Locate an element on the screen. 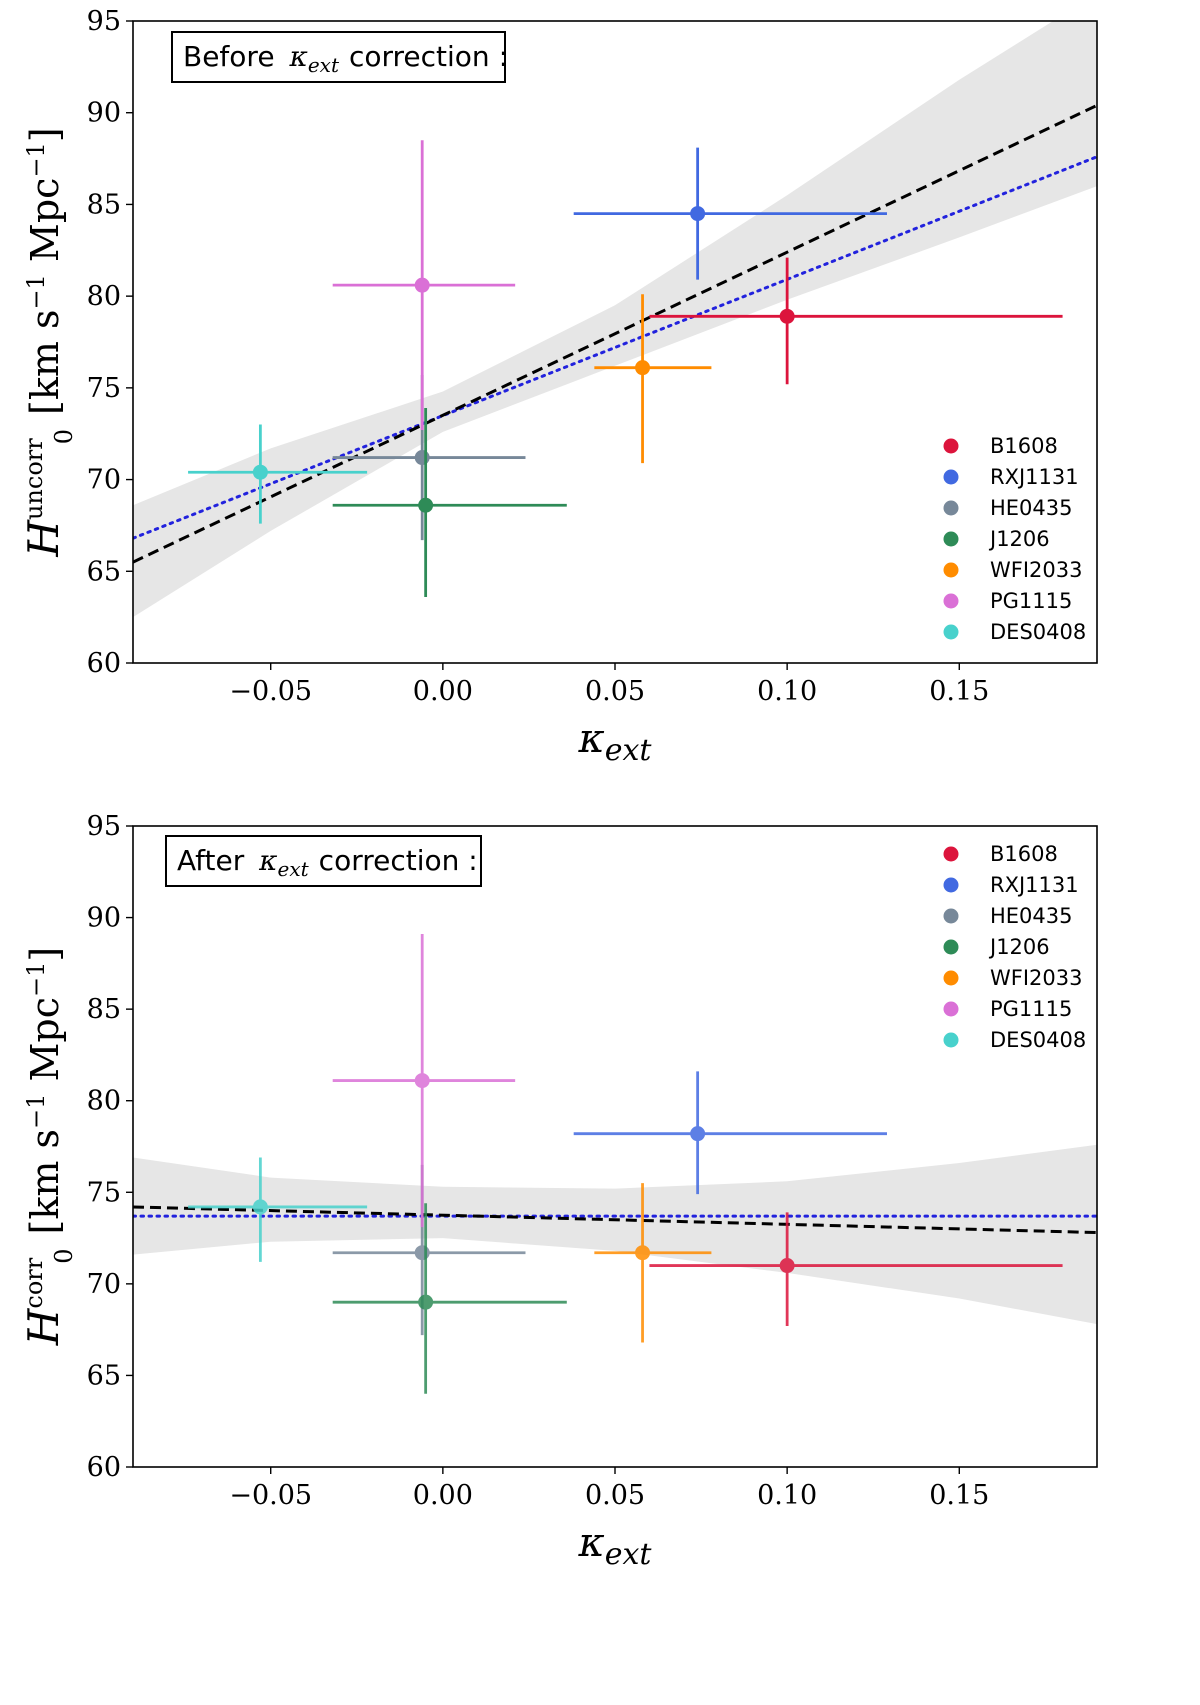  y-axis-label: Hcorr0[km s−1 Mpc−1] is located at coordinates (48, 1146).